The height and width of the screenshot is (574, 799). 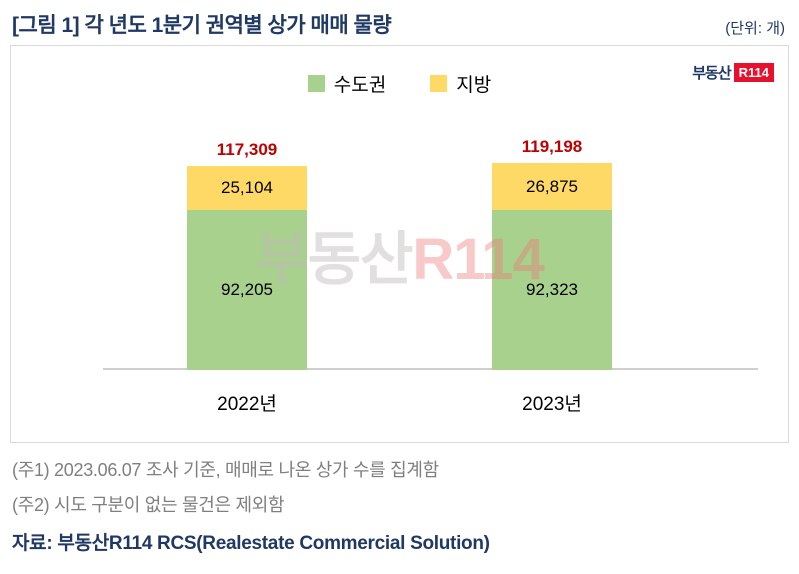 What do you see at coordinates (552, 146) in the screenshot?
I see `total-label-2023: 119,198` at bounding box center [552, 146].